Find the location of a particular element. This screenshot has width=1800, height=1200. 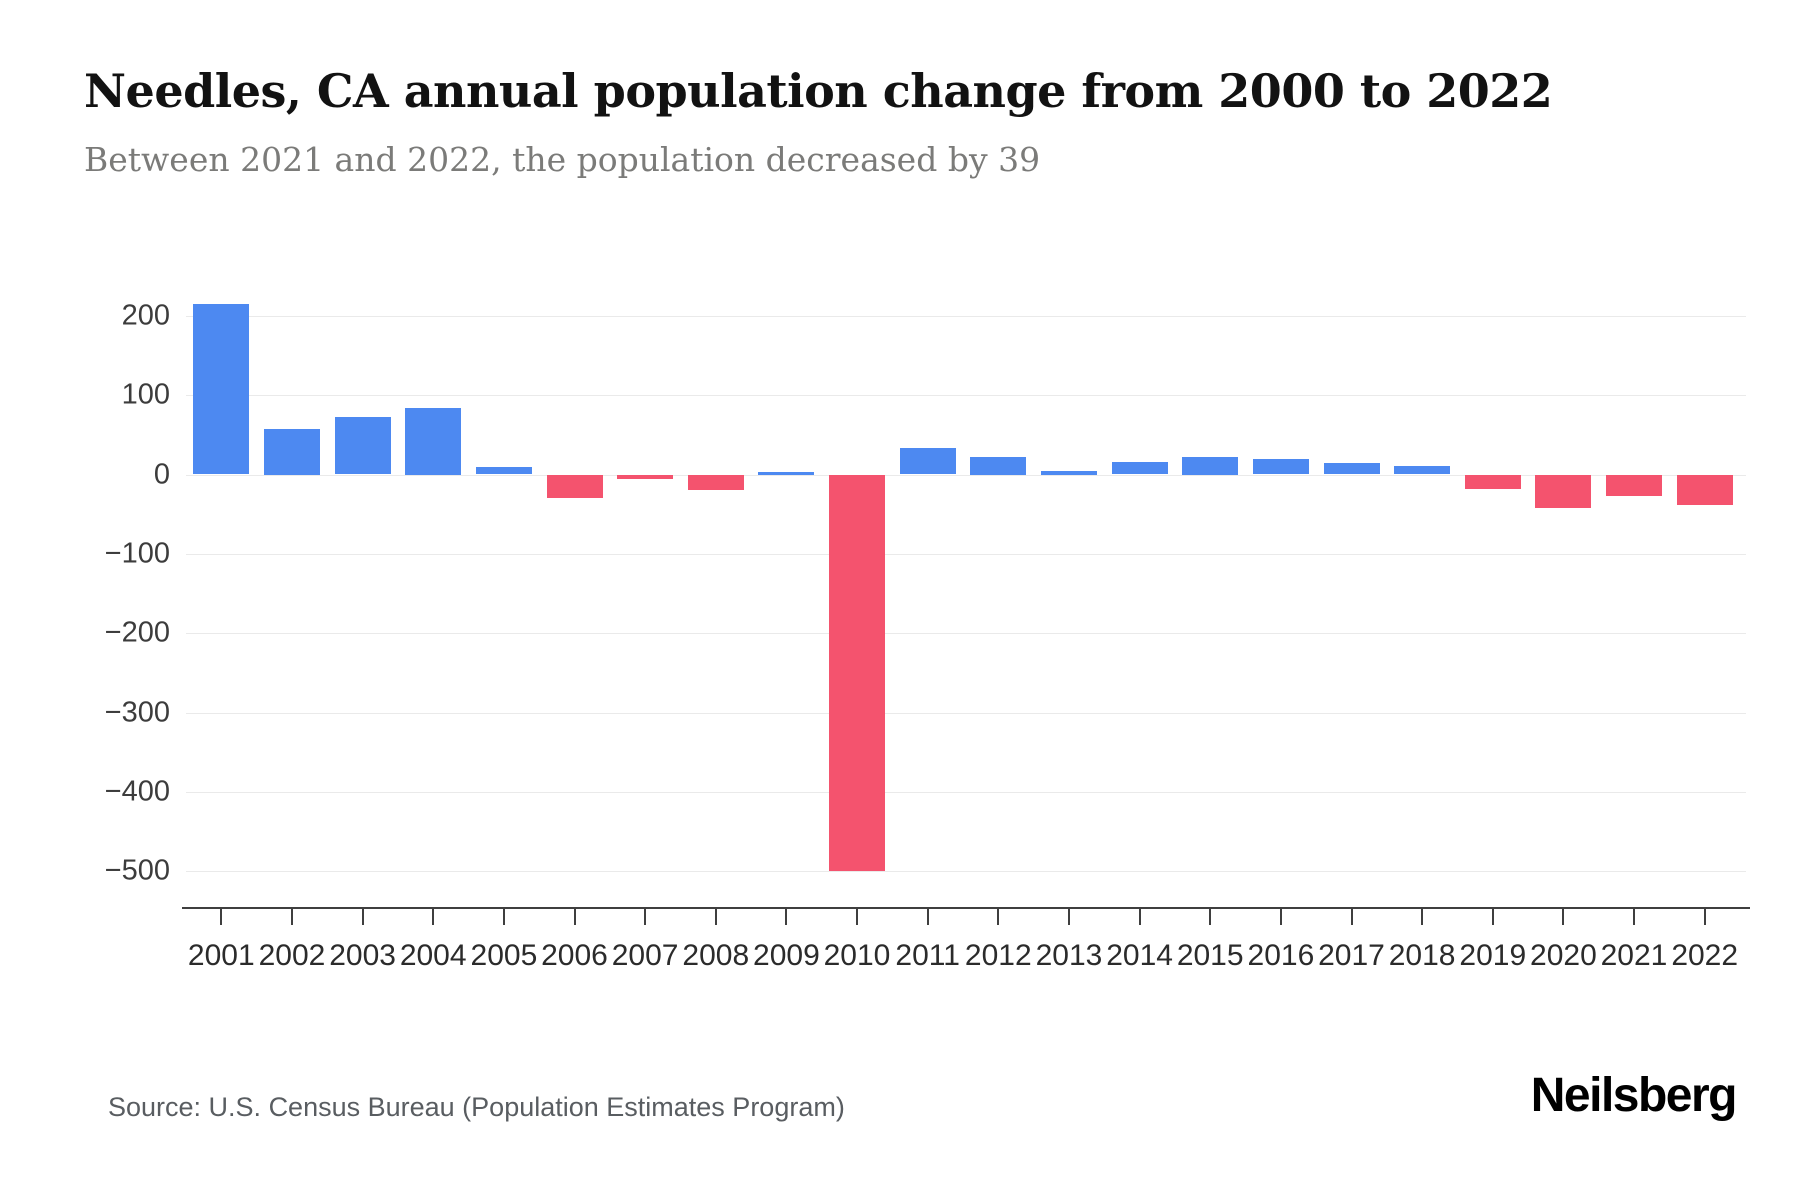

y-tick-label: 0 is located at coordinates (161, 474).